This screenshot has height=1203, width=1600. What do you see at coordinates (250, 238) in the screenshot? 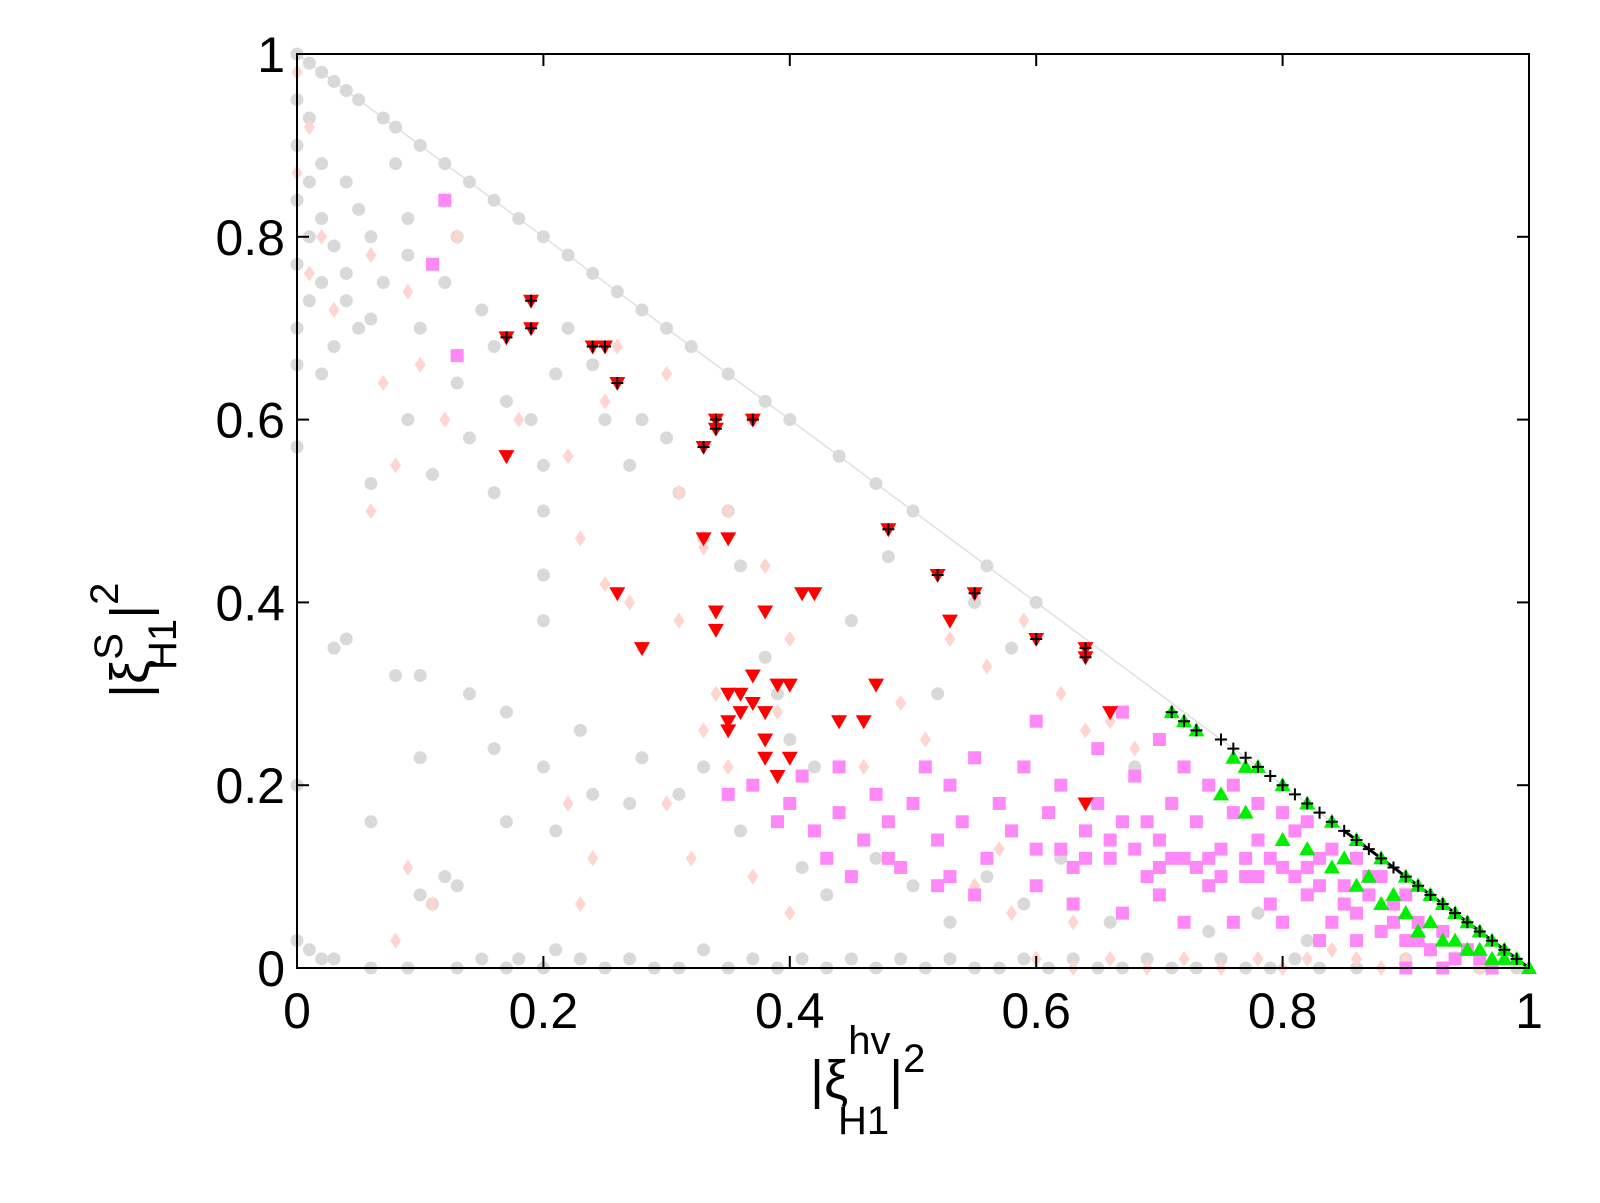
I see `y-tick-label: 0.8` at bounding box center [250, 238].